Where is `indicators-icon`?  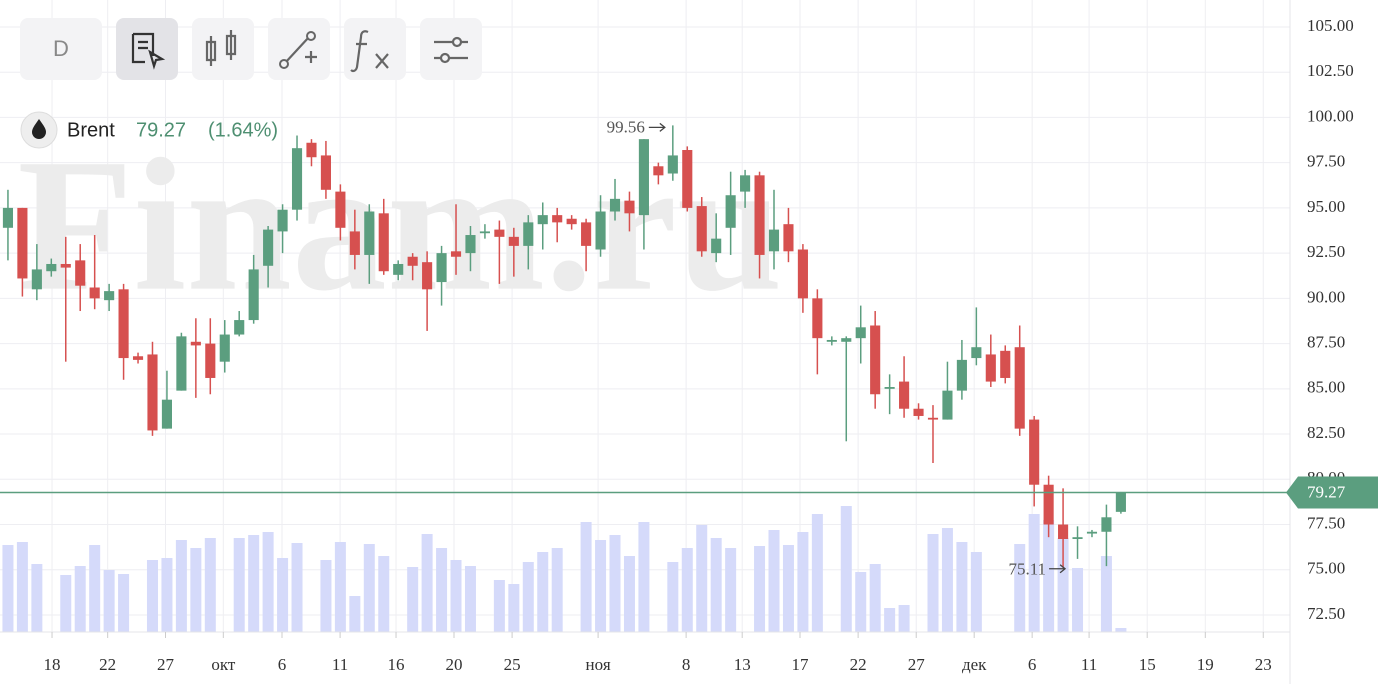 indicators-icon is located at coordinates (369, 51).